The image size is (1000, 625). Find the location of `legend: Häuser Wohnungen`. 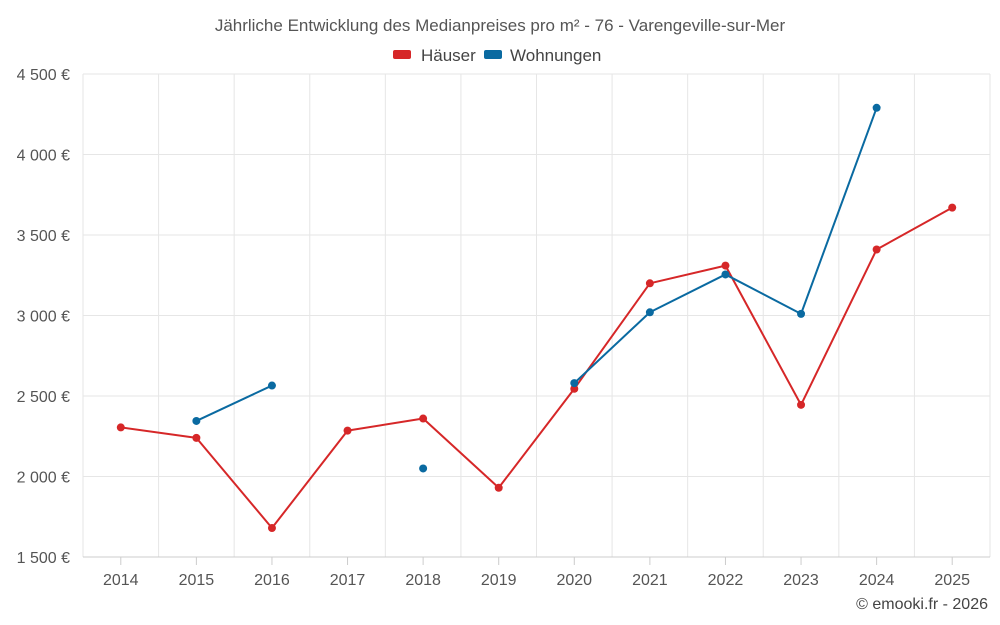

legend: Häuser Wohnungen is located at coordinates (497, 55).